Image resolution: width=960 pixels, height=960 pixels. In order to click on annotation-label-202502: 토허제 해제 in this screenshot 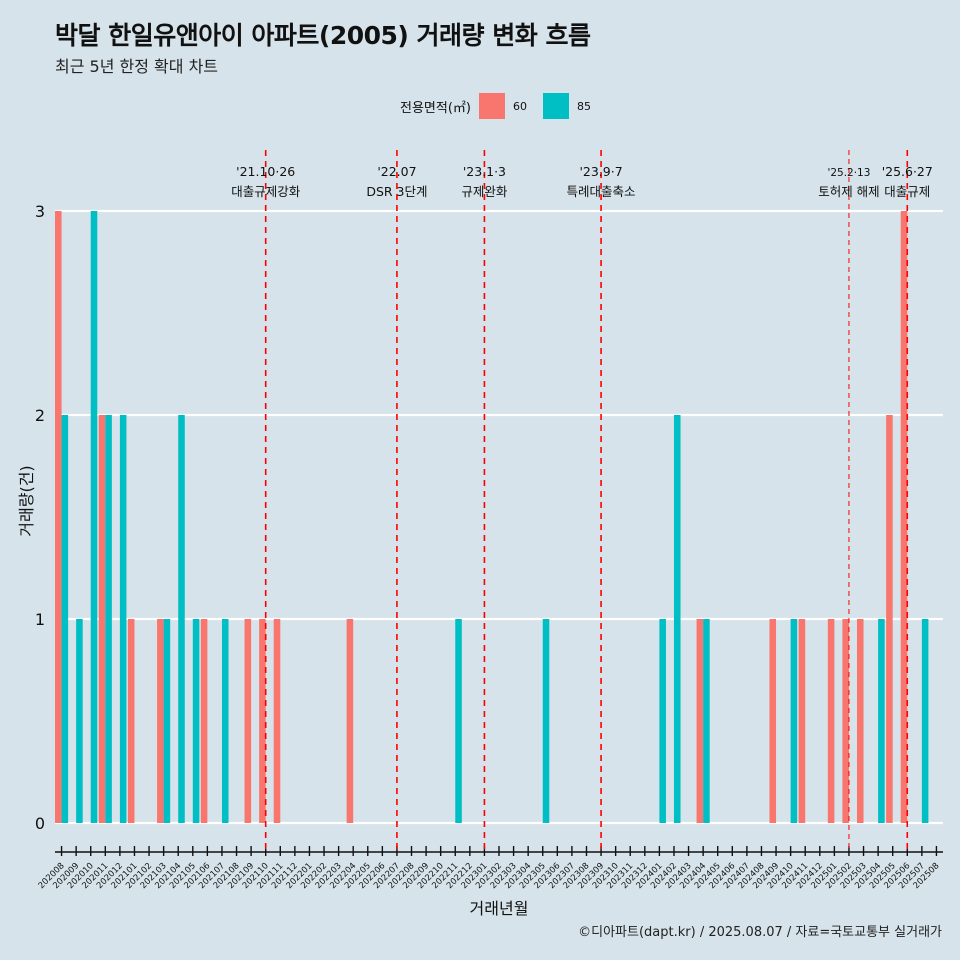, I will do `click(848, 191)`.